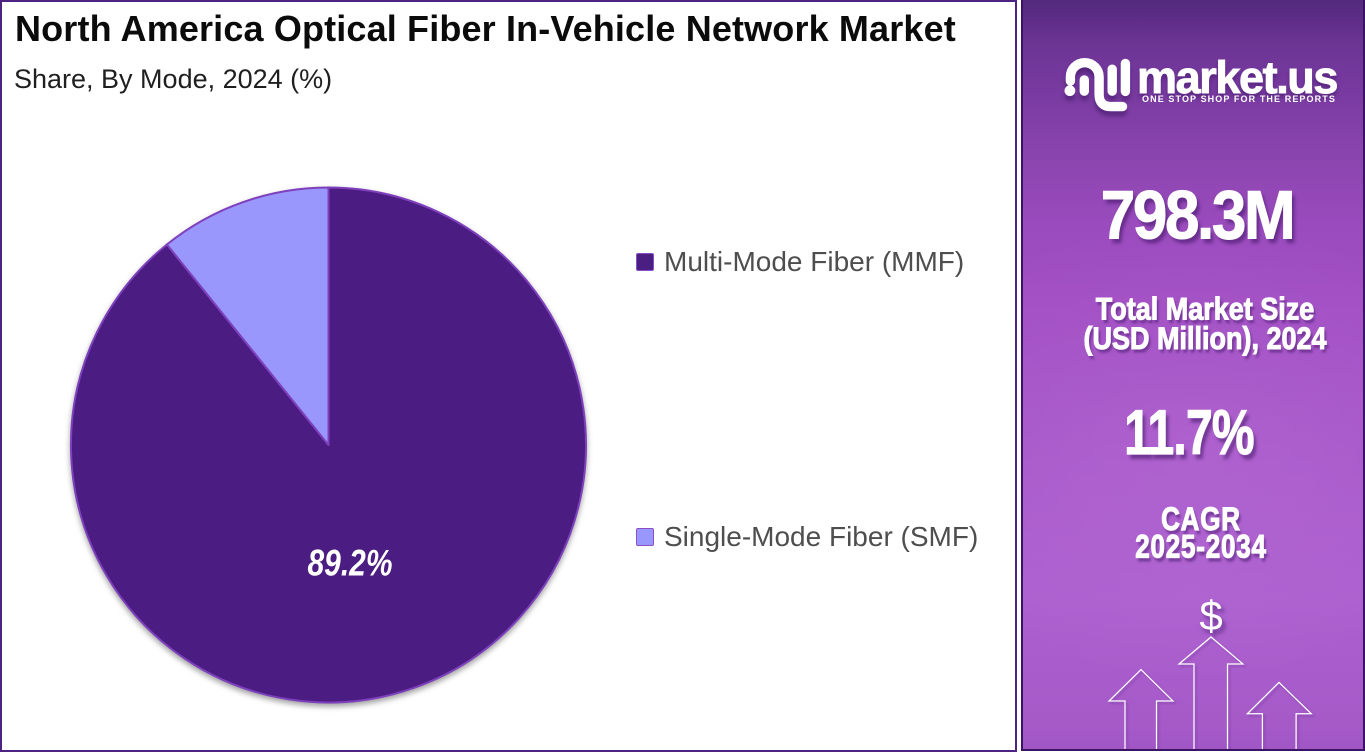 This screenshot has height=756, width=1365. What do you see at coordinates (1239, 99) in the screenshot?
I see `svg-text: ONE STOP SHOP FOR THE REPORTS` at bounding box center [1239, 99].